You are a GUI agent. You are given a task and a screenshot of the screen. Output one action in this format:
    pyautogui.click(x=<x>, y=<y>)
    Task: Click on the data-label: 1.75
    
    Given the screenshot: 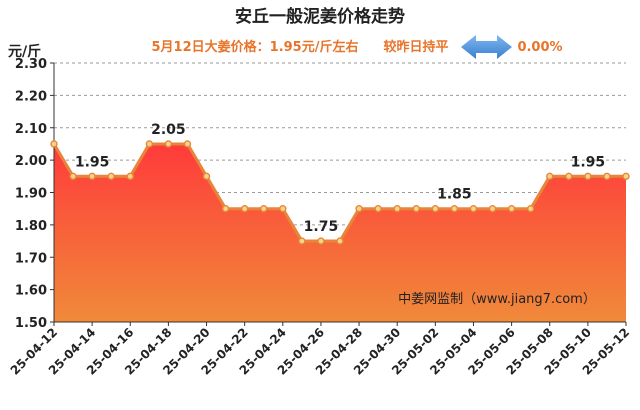 What is the action you would take?
    pyautogui.click(x=321, y=227)
    